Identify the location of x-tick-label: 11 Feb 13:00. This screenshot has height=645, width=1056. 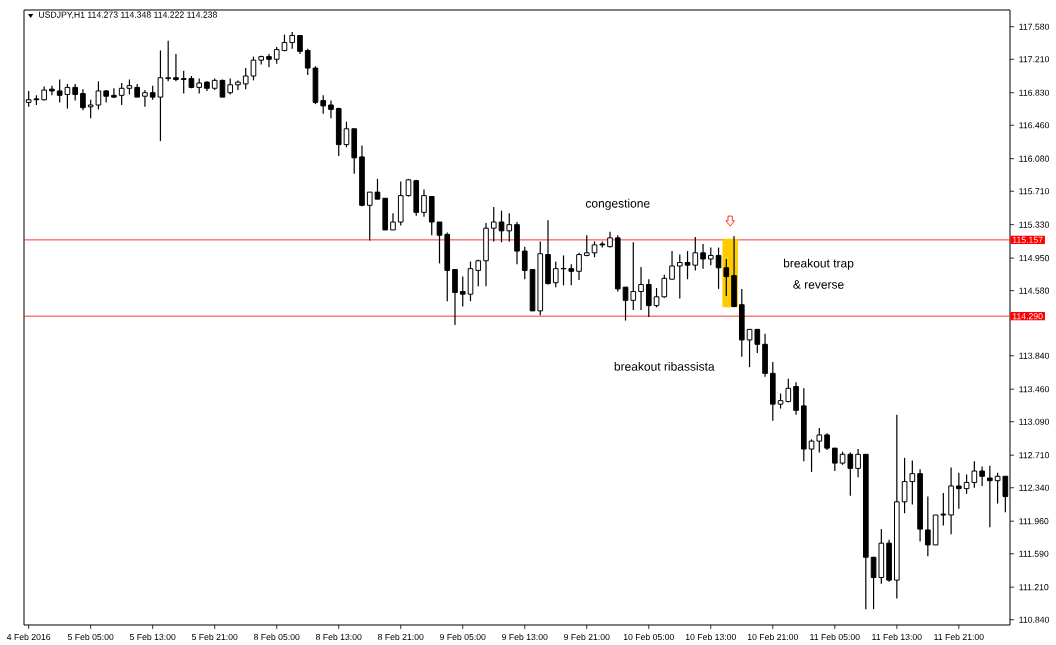
(897, 637).